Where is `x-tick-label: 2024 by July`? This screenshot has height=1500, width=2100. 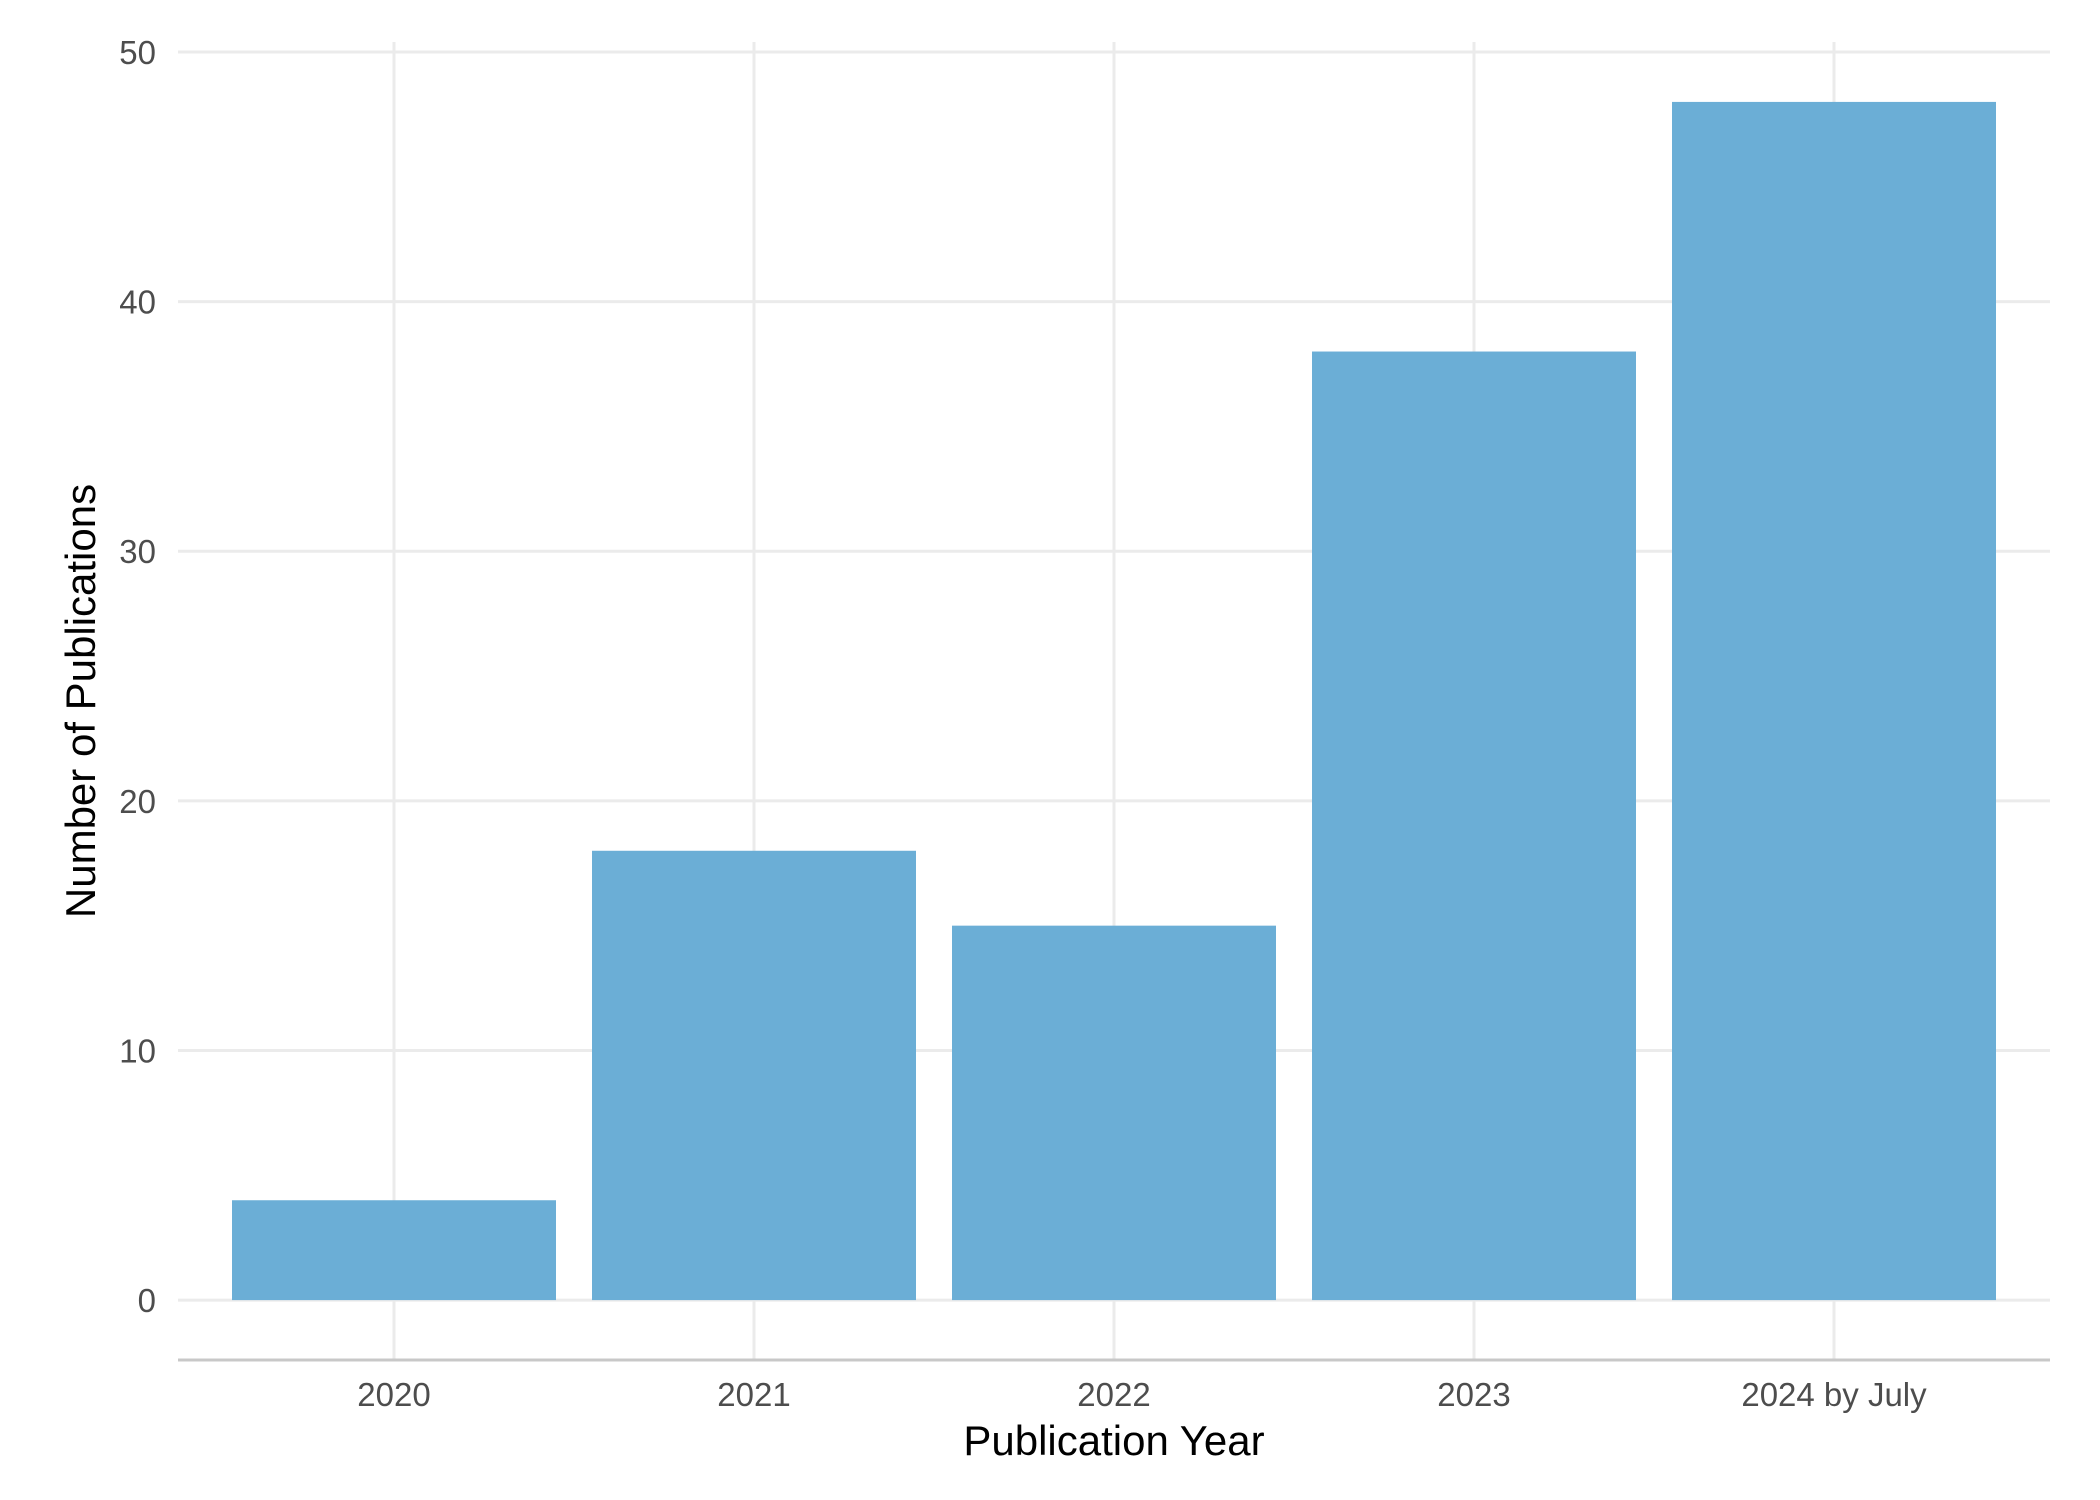
x-tick-label: 2024 by July is located at coordinates (1834, 1394).